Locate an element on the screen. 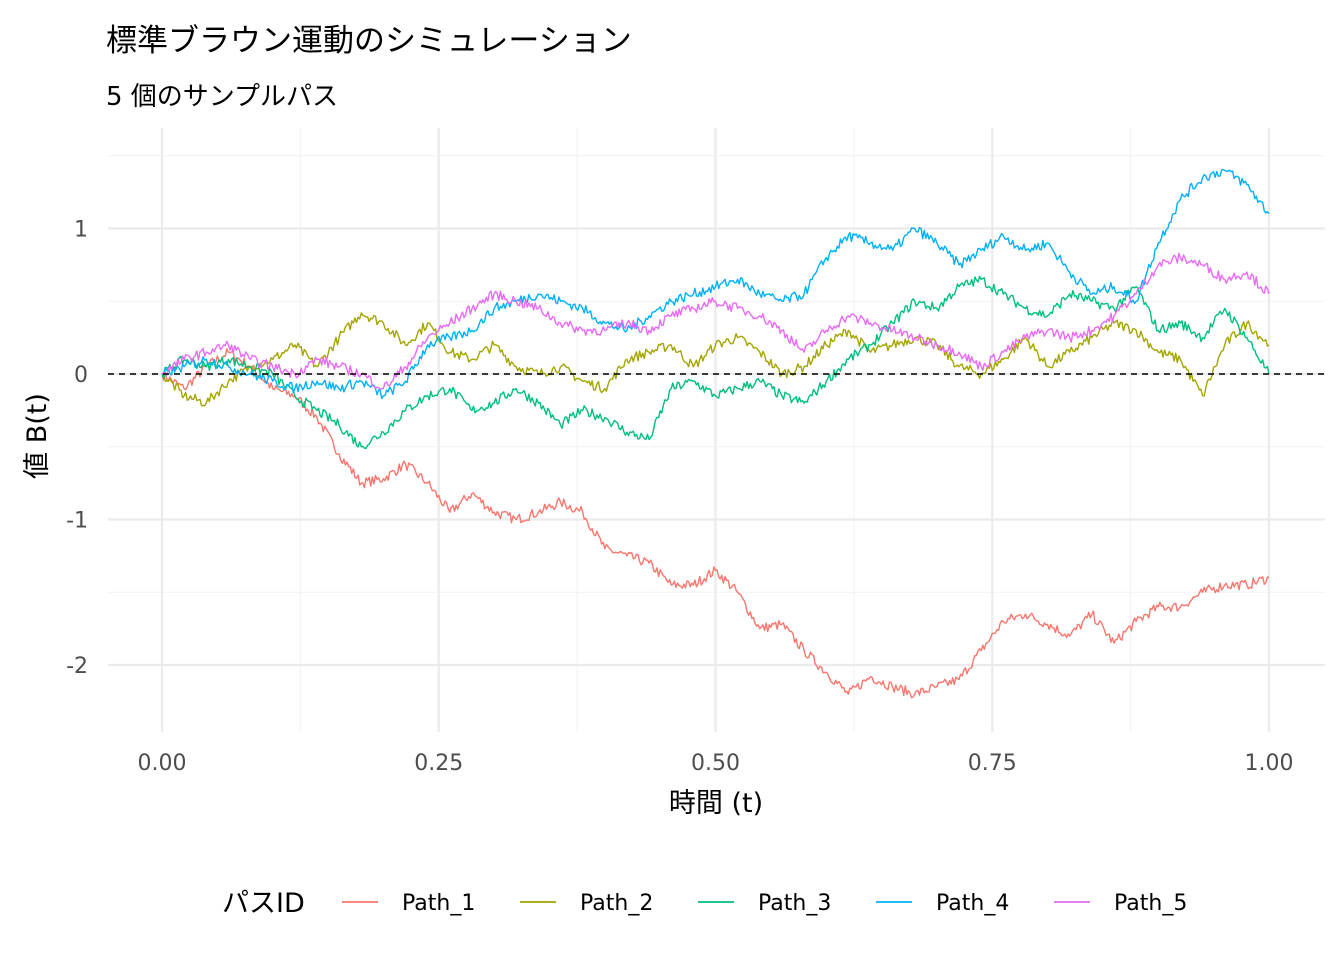 This screenshot has width=1344, height=960. legend-item-path_5: Path_5 is located at coordinates (1120, 903).